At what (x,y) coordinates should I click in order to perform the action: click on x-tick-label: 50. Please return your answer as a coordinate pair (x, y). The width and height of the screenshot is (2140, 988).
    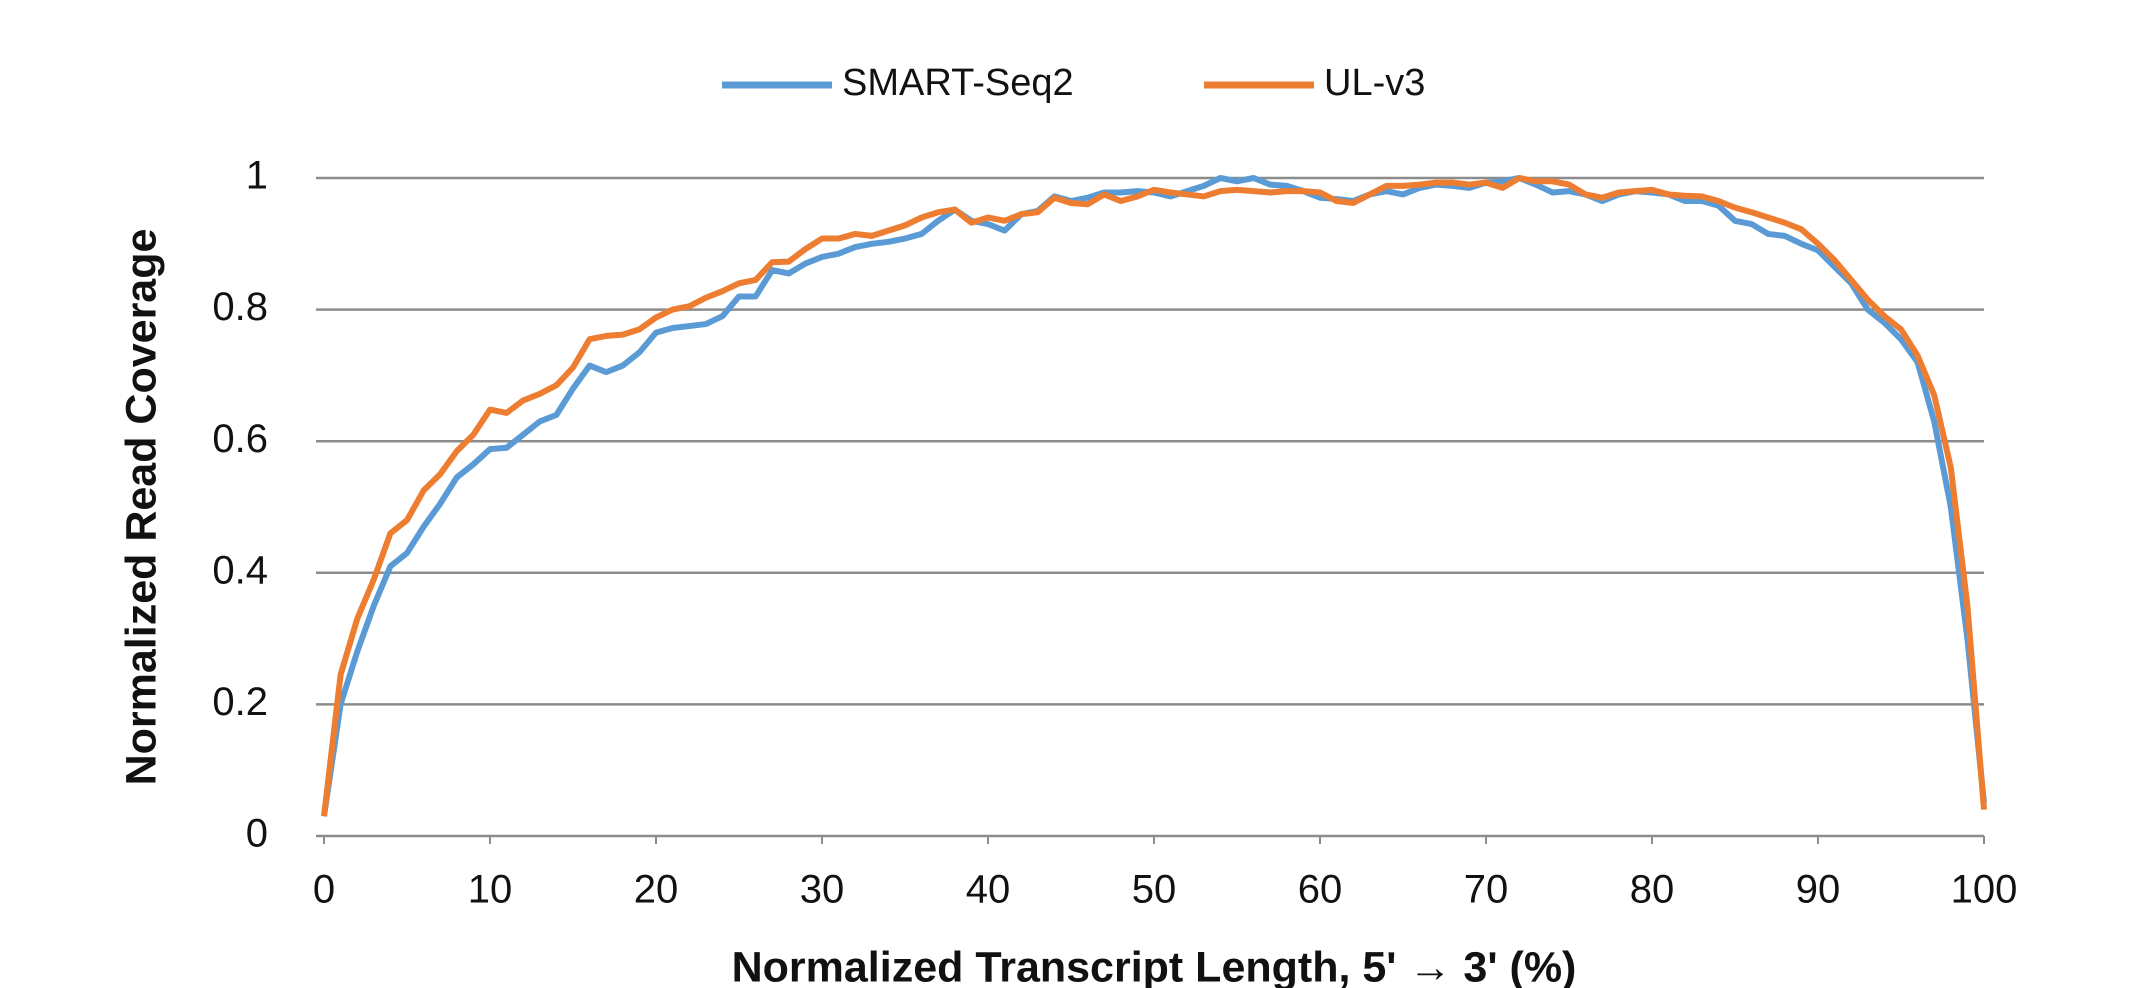
    Looking at the image, I should click on (1154, 890).